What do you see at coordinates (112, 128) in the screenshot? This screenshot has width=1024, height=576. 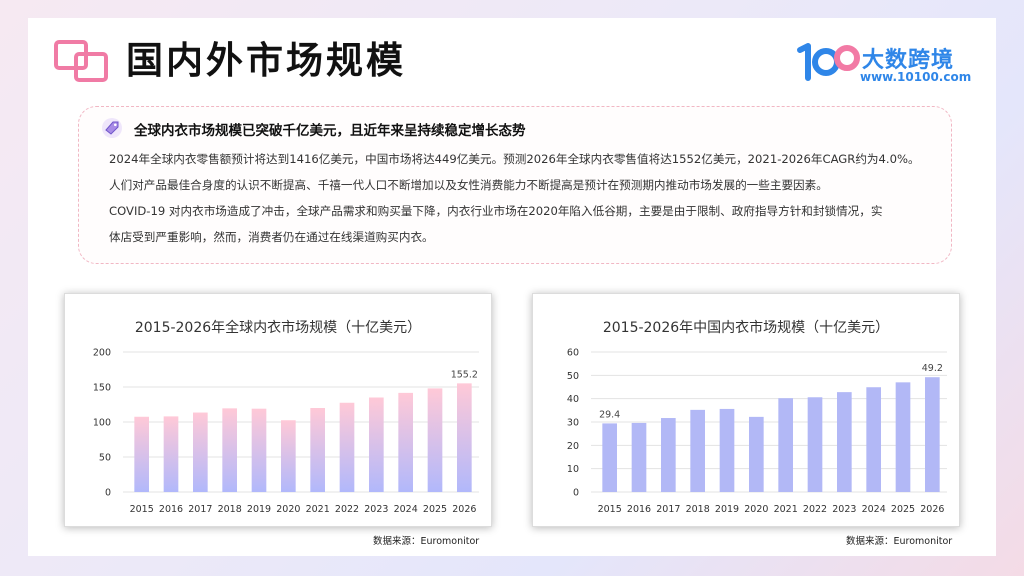 I see `tag-icon` at bounding box center [112, 128].